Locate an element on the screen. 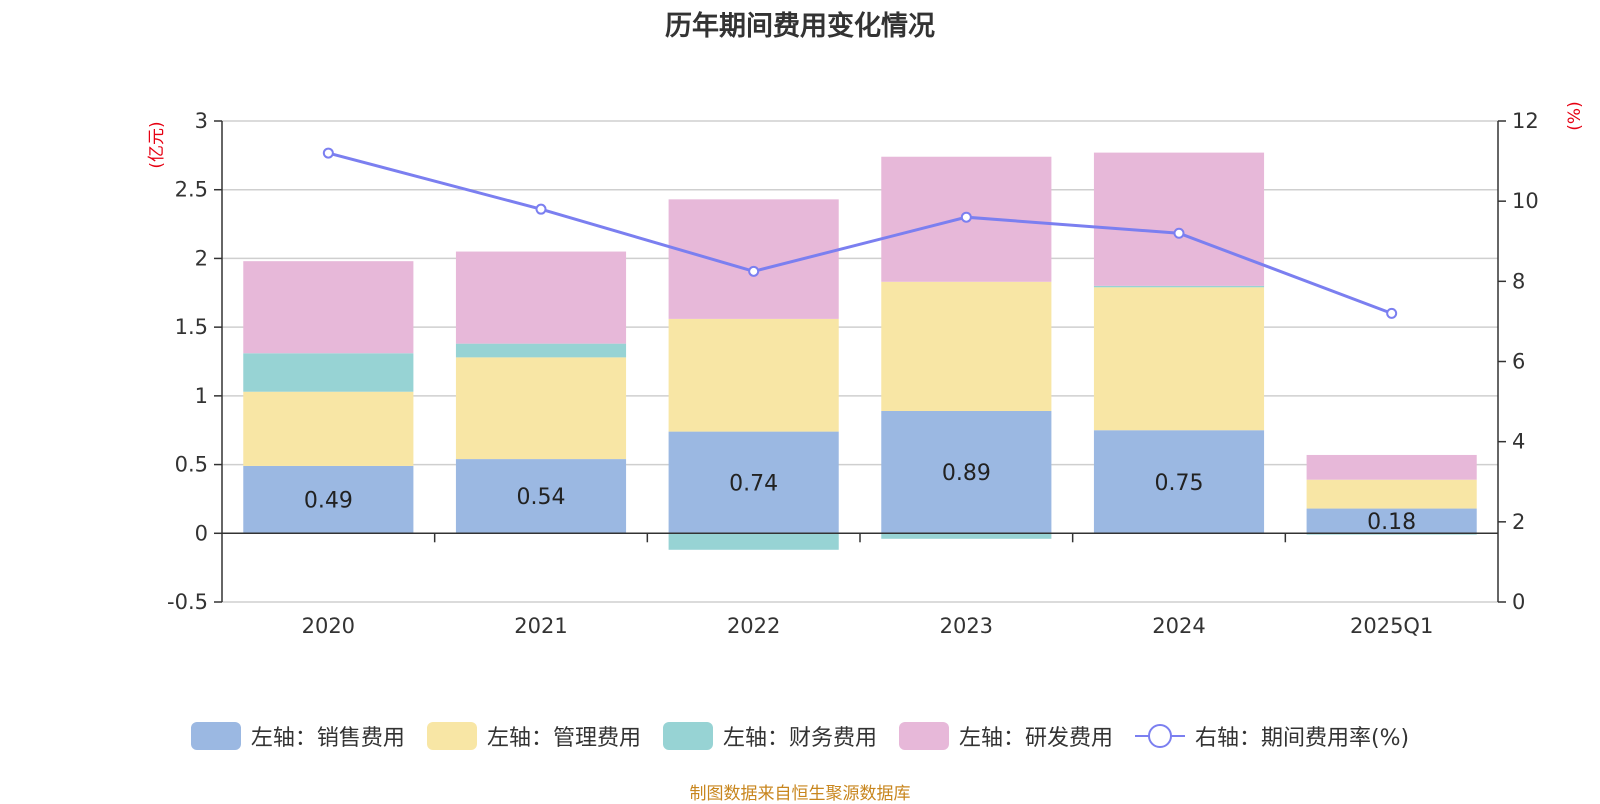 This screenshot has width=1600, height=804. legend-item-finance: 左轴：财务费用 is located at coordinates (769, 736).